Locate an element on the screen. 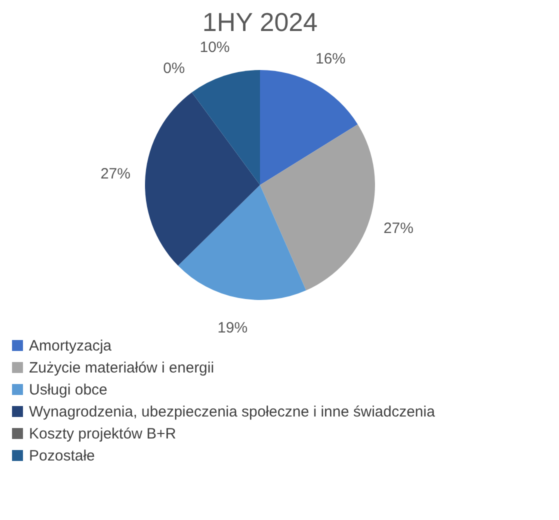  legend-label: Pozostałe is located at coordinates (62, 456).